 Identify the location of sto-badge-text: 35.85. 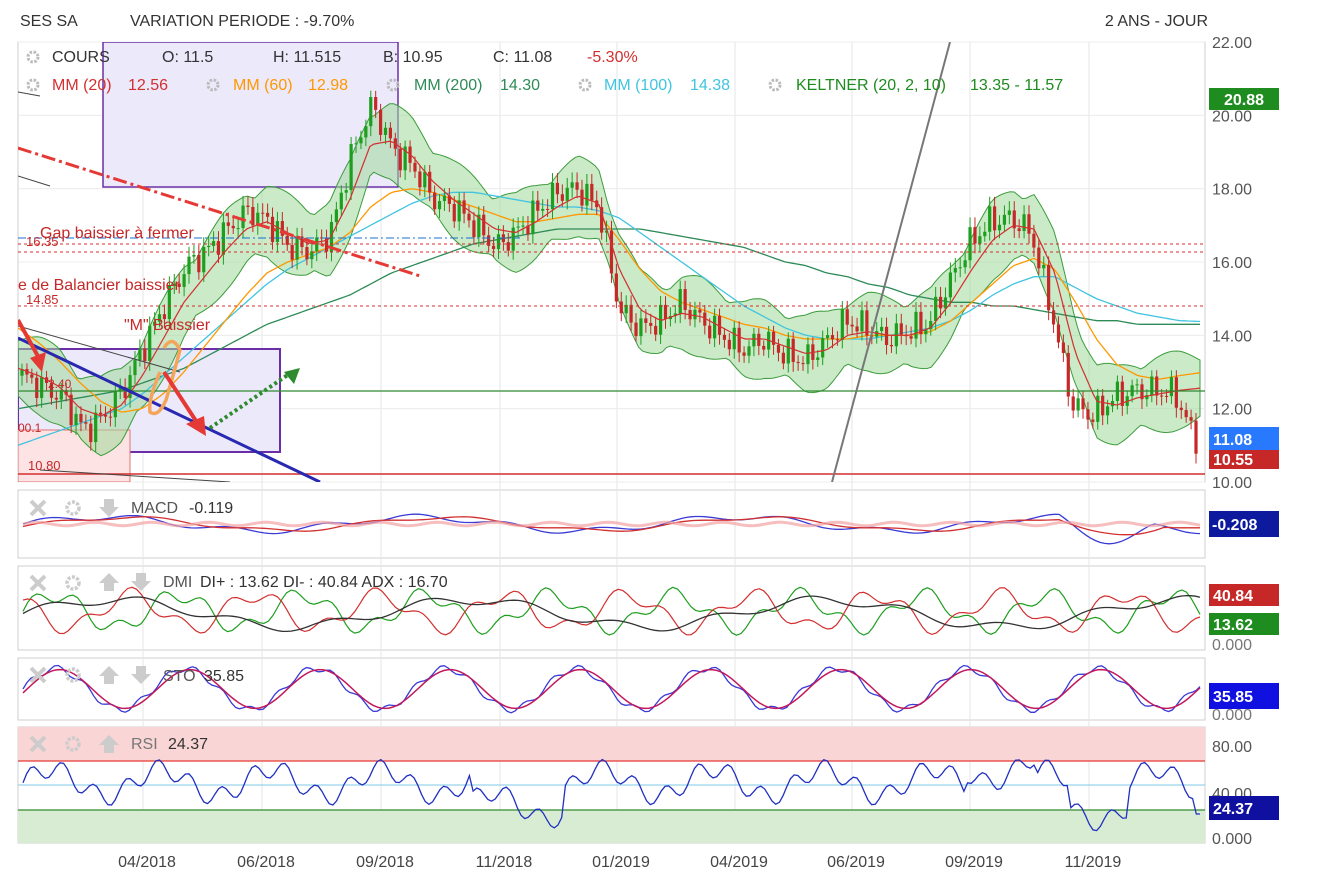
(1233, 697).